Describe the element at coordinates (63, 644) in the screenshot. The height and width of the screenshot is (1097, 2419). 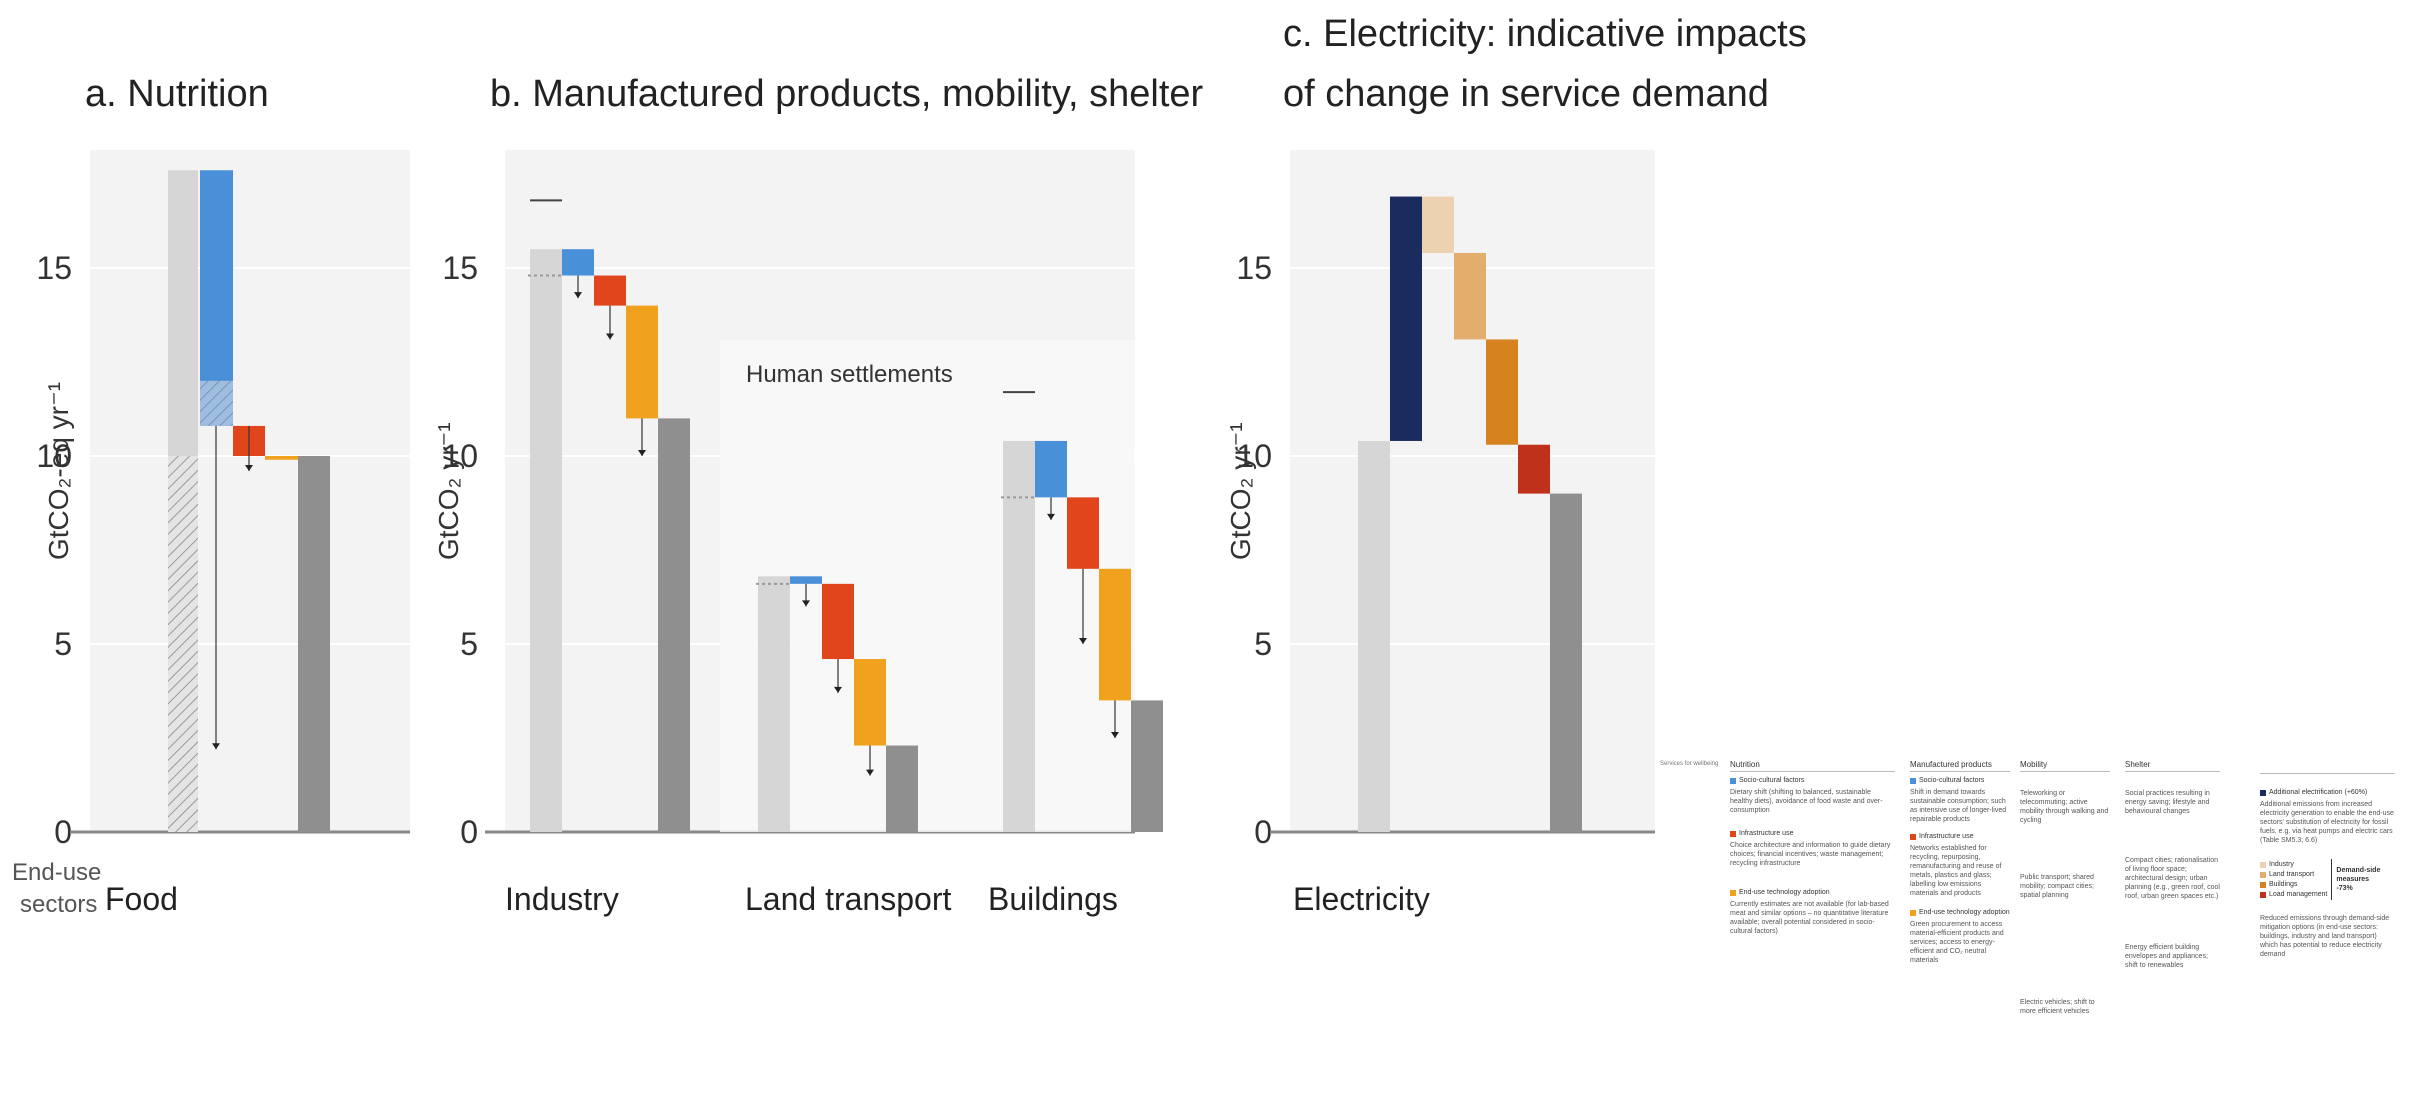
I see `panel-a-tick-label: 5` at that location.